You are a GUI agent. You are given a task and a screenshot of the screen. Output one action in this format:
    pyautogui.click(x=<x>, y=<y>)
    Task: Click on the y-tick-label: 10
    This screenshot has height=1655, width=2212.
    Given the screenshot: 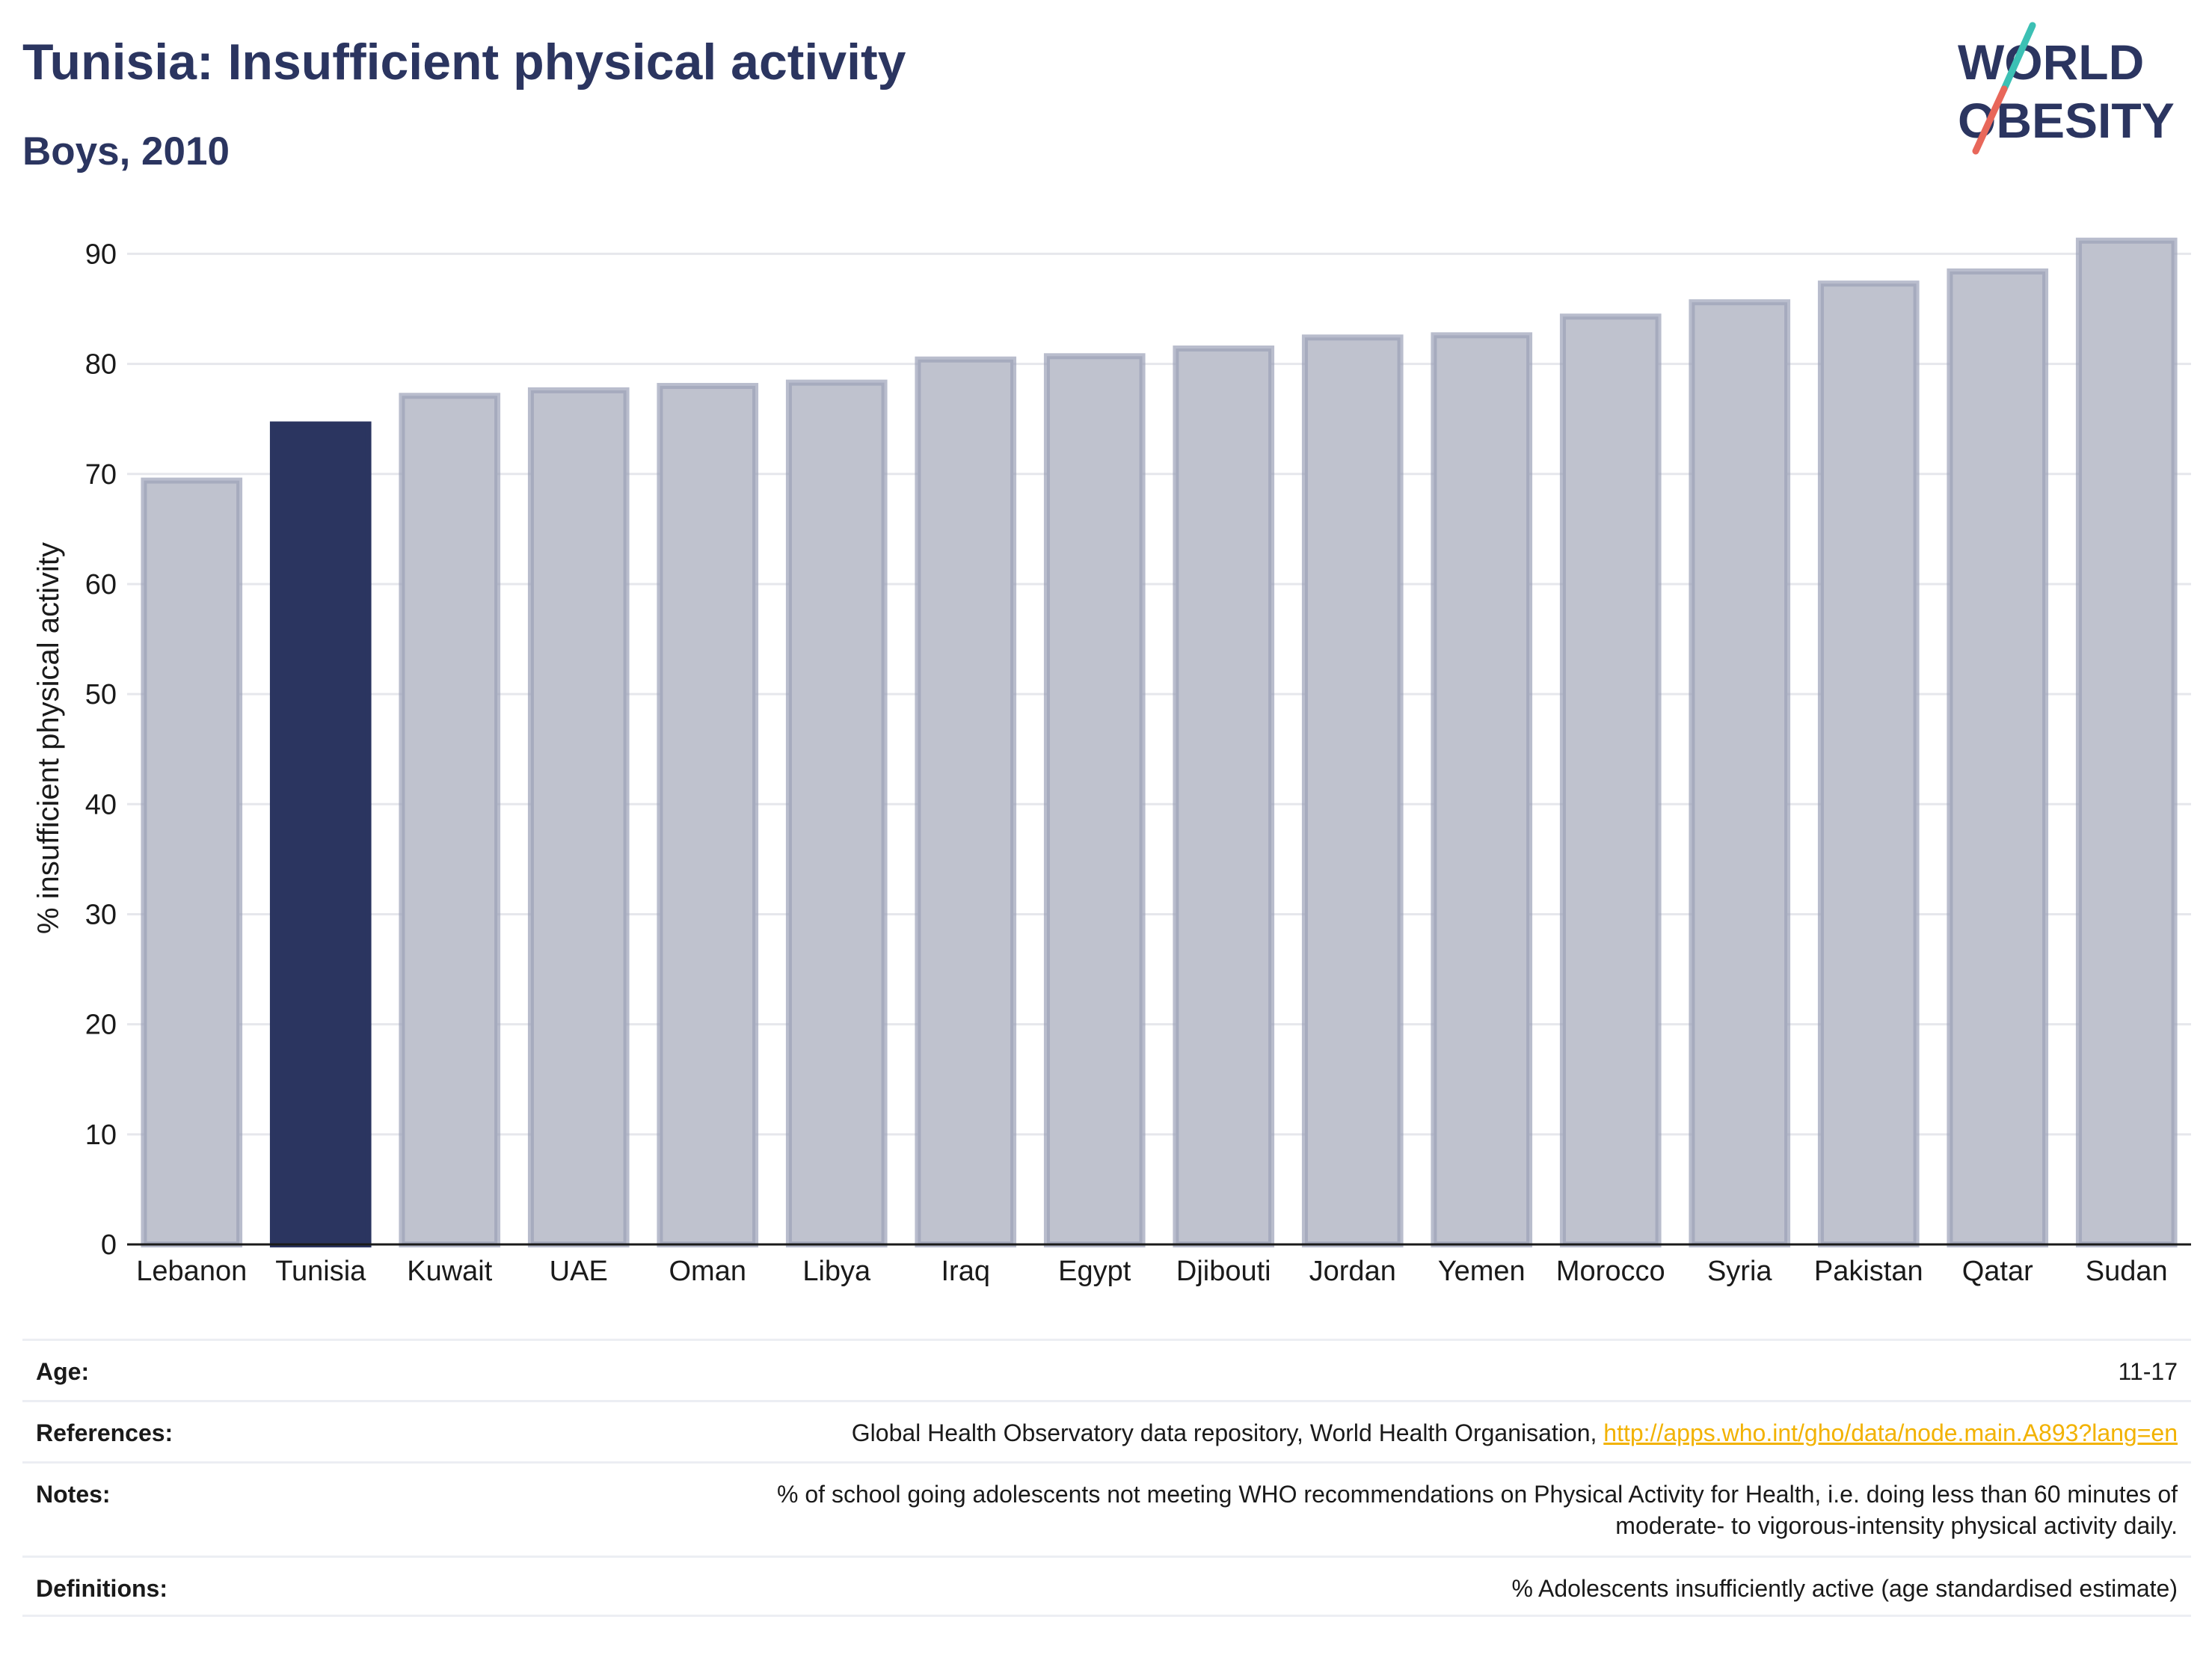 What is the action you would take?
    pyautogui.click(x=101, y=1135)
    